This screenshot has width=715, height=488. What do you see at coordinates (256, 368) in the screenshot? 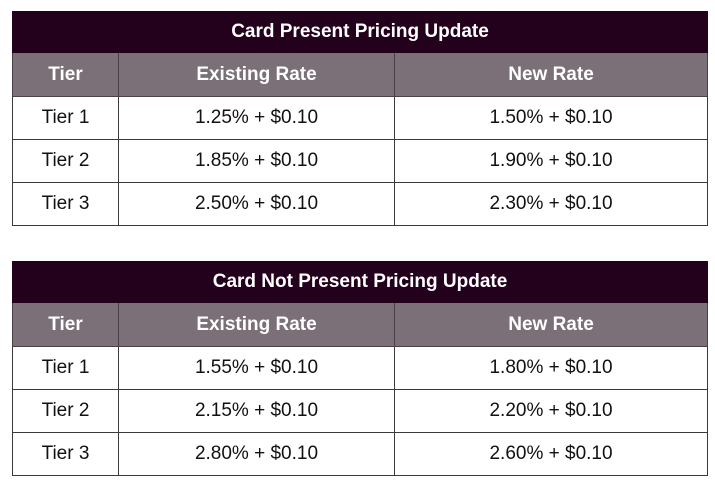
I see `existing-rate-cell: 1.55% + $0.10` at bounding box center [256, 368].